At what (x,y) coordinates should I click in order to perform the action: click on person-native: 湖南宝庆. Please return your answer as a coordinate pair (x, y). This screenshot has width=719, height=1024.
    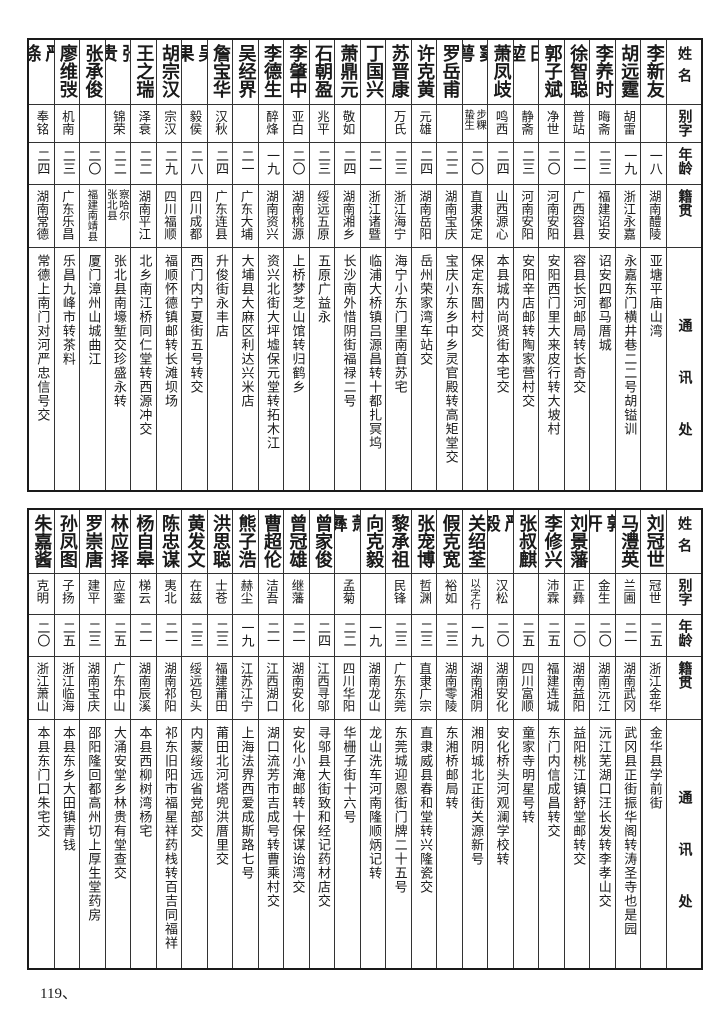
    Looking at the image, I should click on (93, 687).